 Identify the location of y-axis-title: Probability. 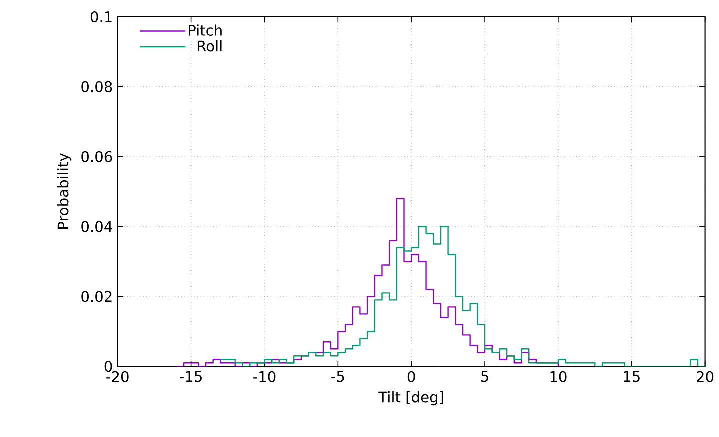
(64, 192).